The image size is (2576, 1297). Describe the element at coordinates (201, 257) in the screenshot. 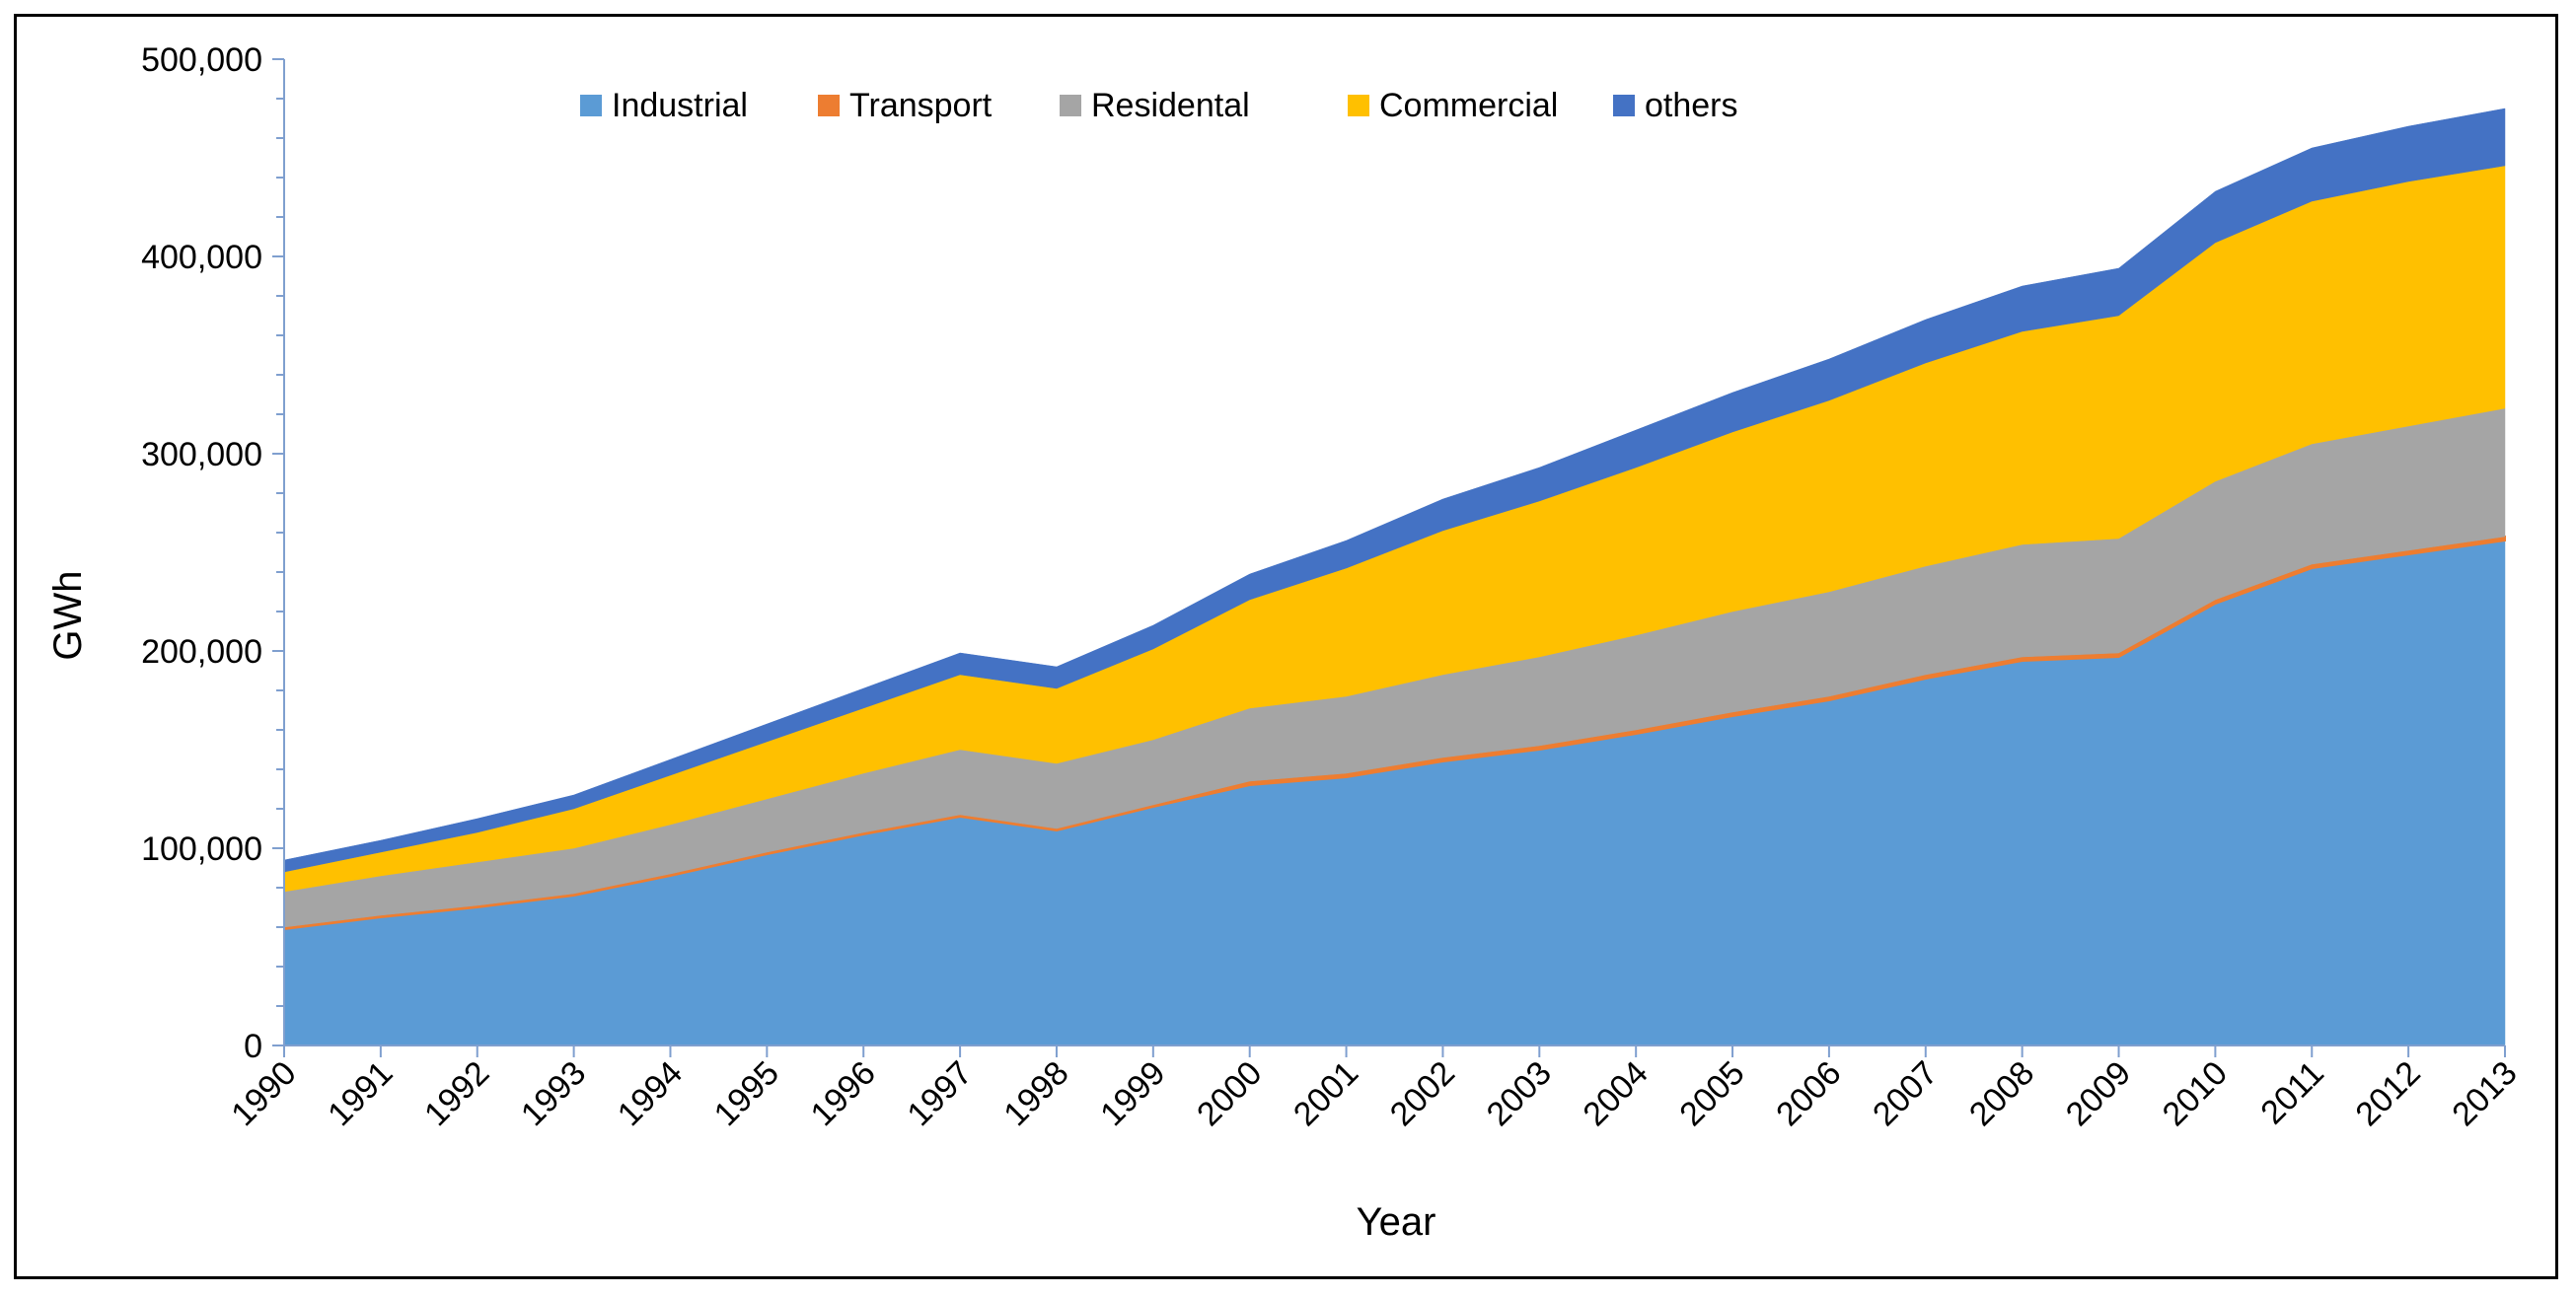

I see `y-tick-label: 400,000` at that location.